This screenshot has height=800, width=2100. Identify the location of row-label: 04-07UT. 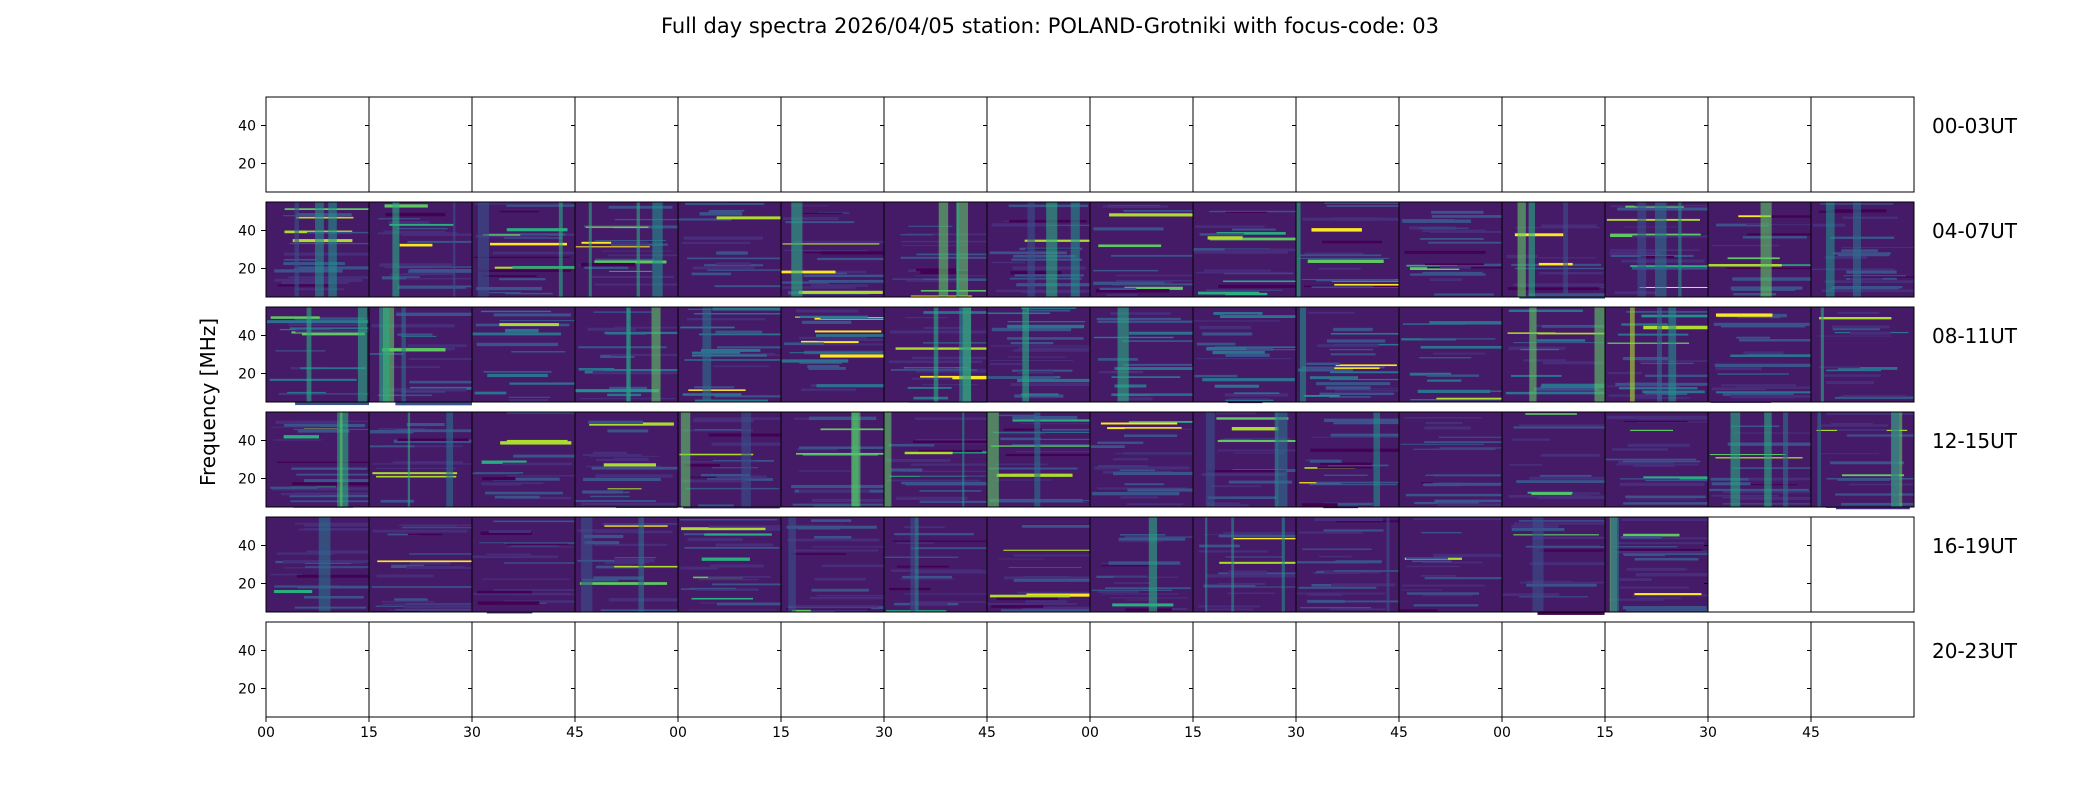
(1975, 231).